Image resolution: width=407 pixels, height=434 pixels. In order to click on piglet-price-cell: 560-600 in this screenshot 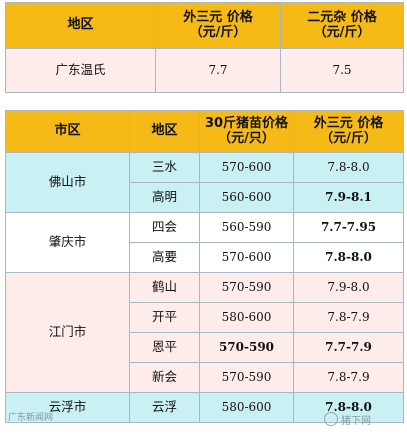, I will do `click(246, 197)`.